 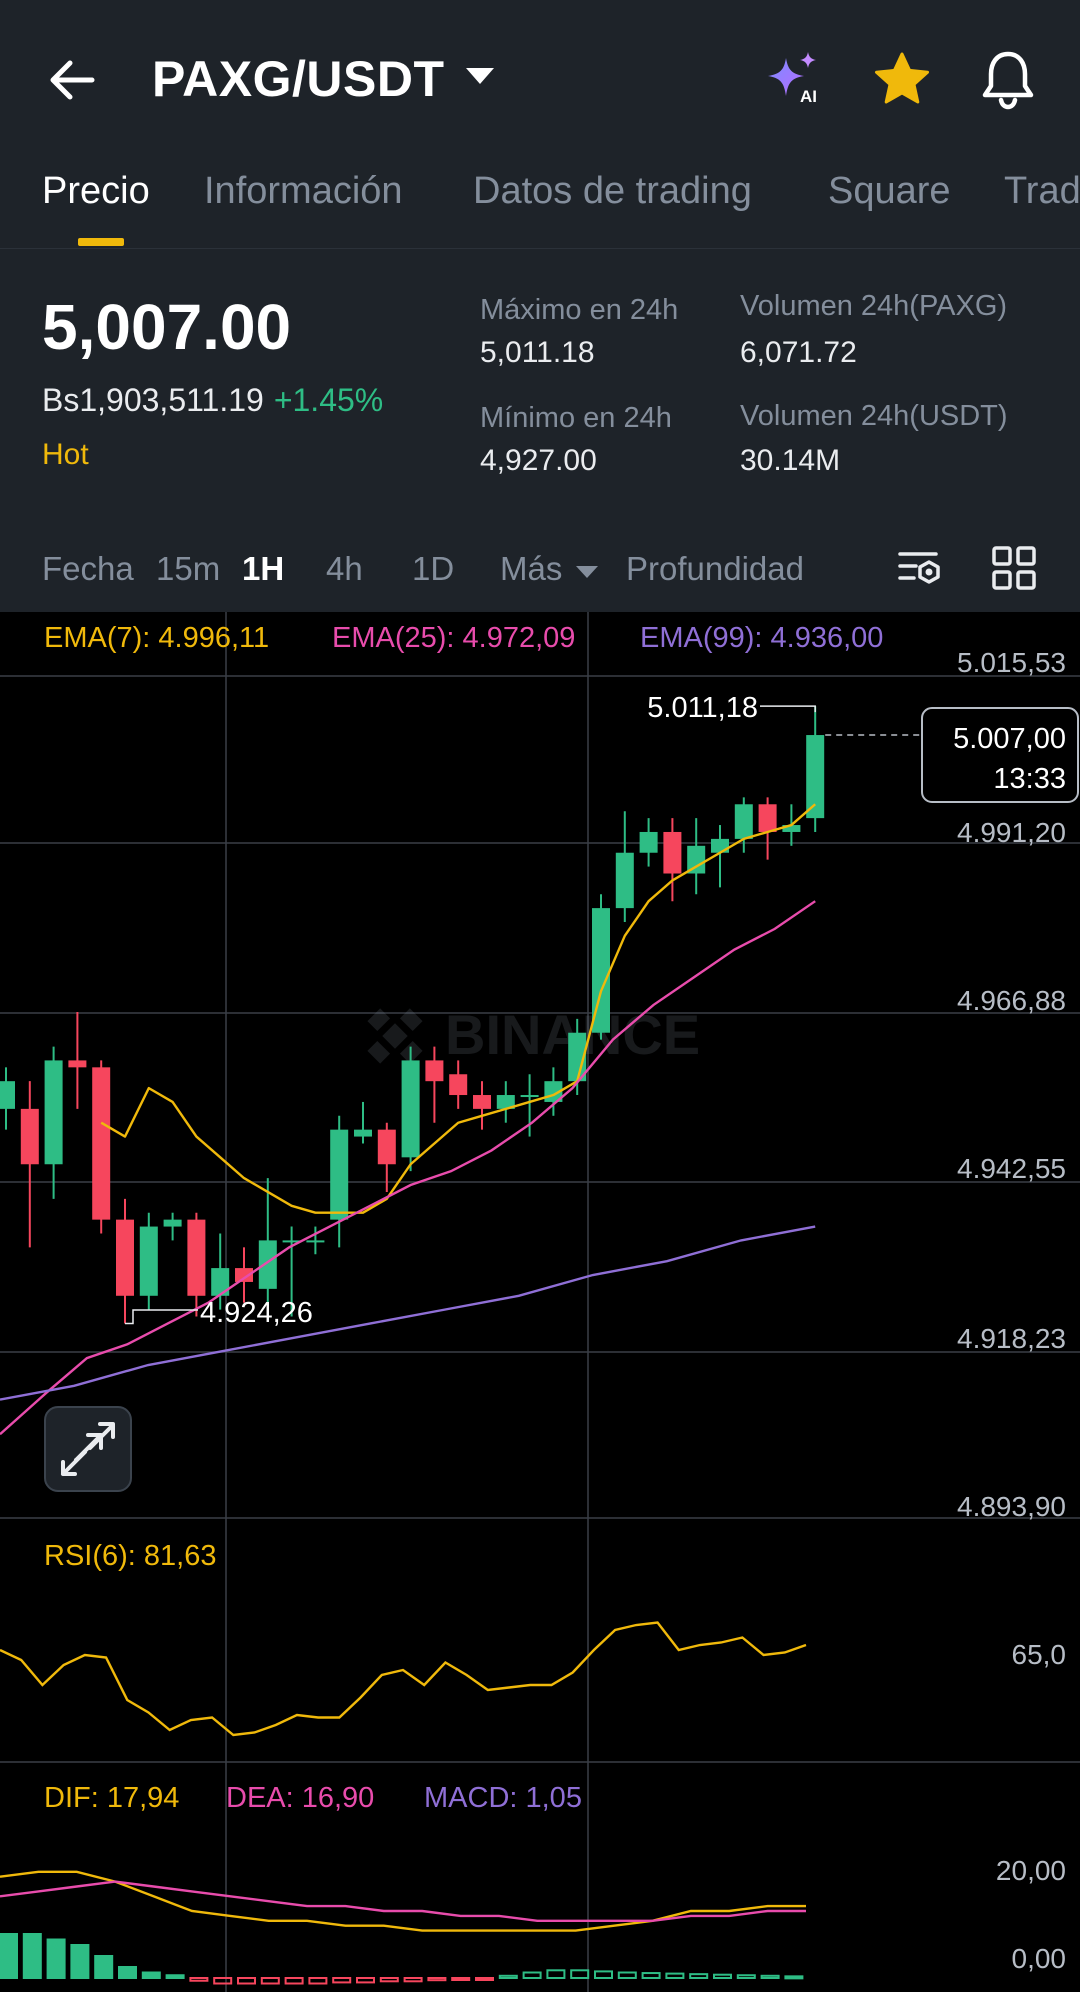 What do you see at coordinates (715, 568) in the screenshot?
I see `depth-tab: Profundidad` at bounding box center [715, 568].